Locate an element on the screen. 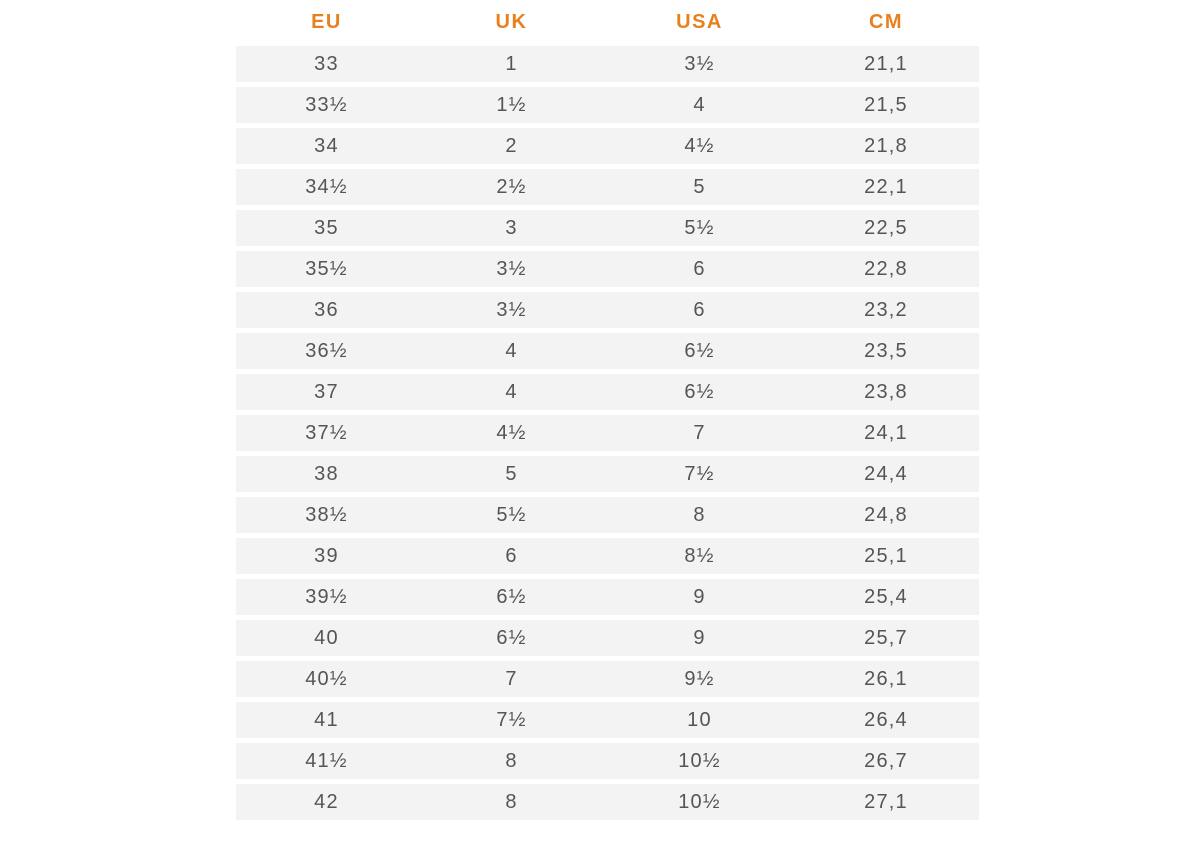 Image resolution: width=1200 pixels, height=857 pixels. cell-cm: 21,8 is located at coordinates (886, 146).